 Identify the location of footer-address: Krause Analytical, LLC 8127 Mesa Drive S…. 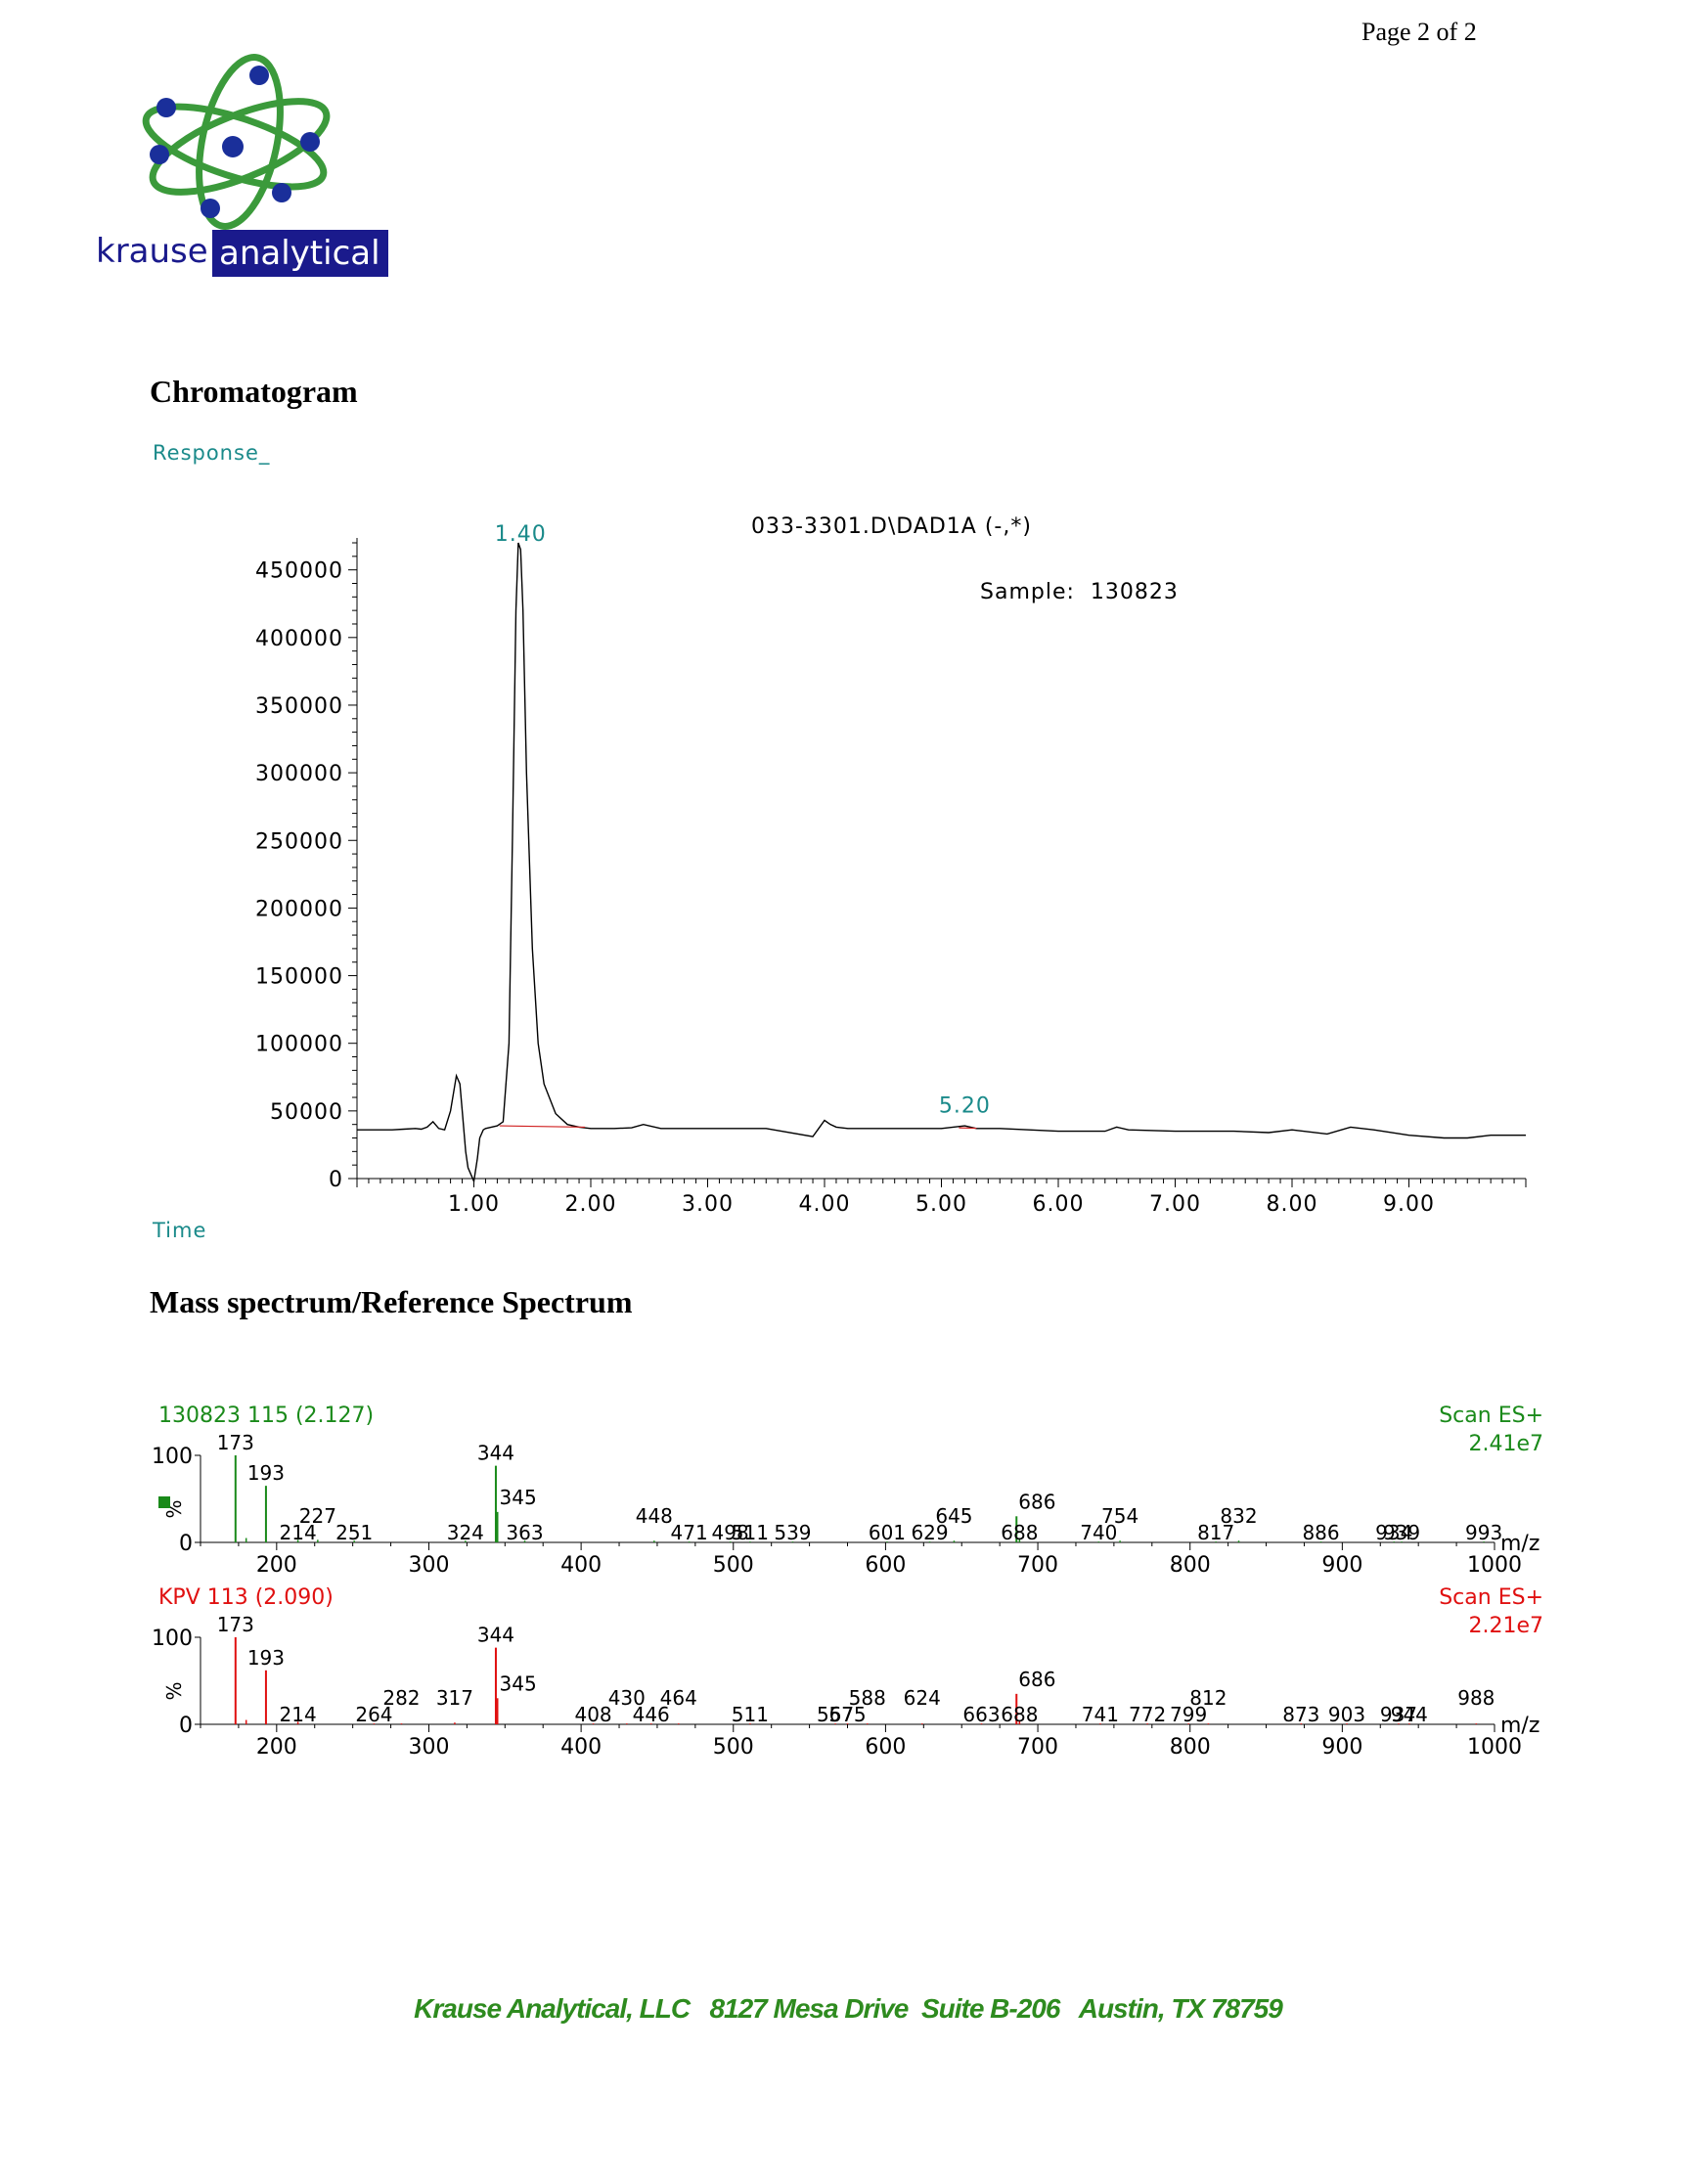
(848, 2009).